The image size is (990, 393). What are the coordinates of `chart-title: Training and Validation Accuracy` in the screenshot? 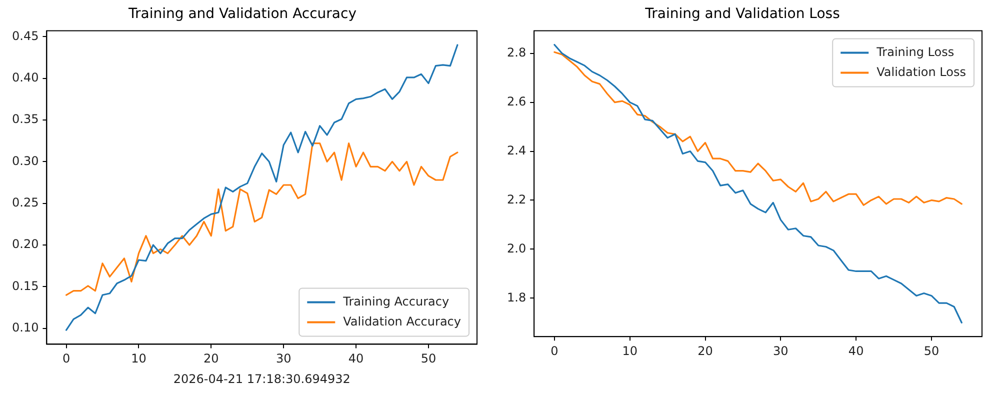 It's located at (242, 14).